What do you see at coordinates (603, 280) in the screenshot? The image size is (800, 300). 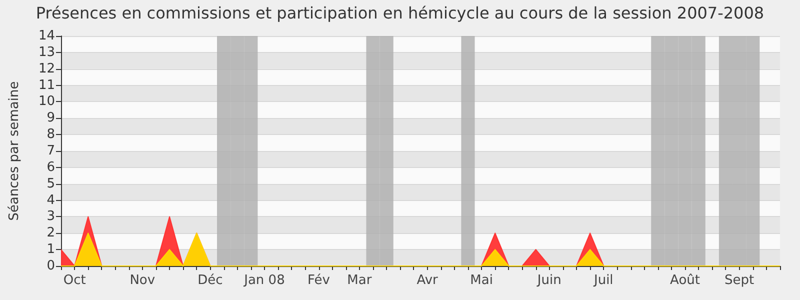 I see `x-tick-label: Juil` at bounding box center [603, 280].